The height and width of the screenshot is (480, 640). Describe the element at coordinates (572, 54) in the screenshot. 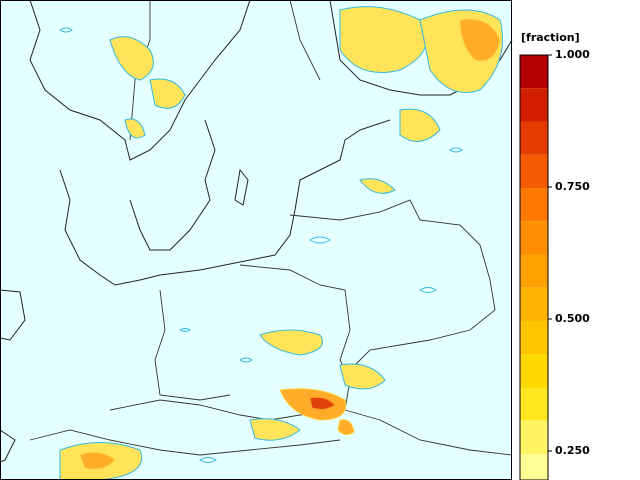

I see `colorbar-tick-label: 1.000` at that location.